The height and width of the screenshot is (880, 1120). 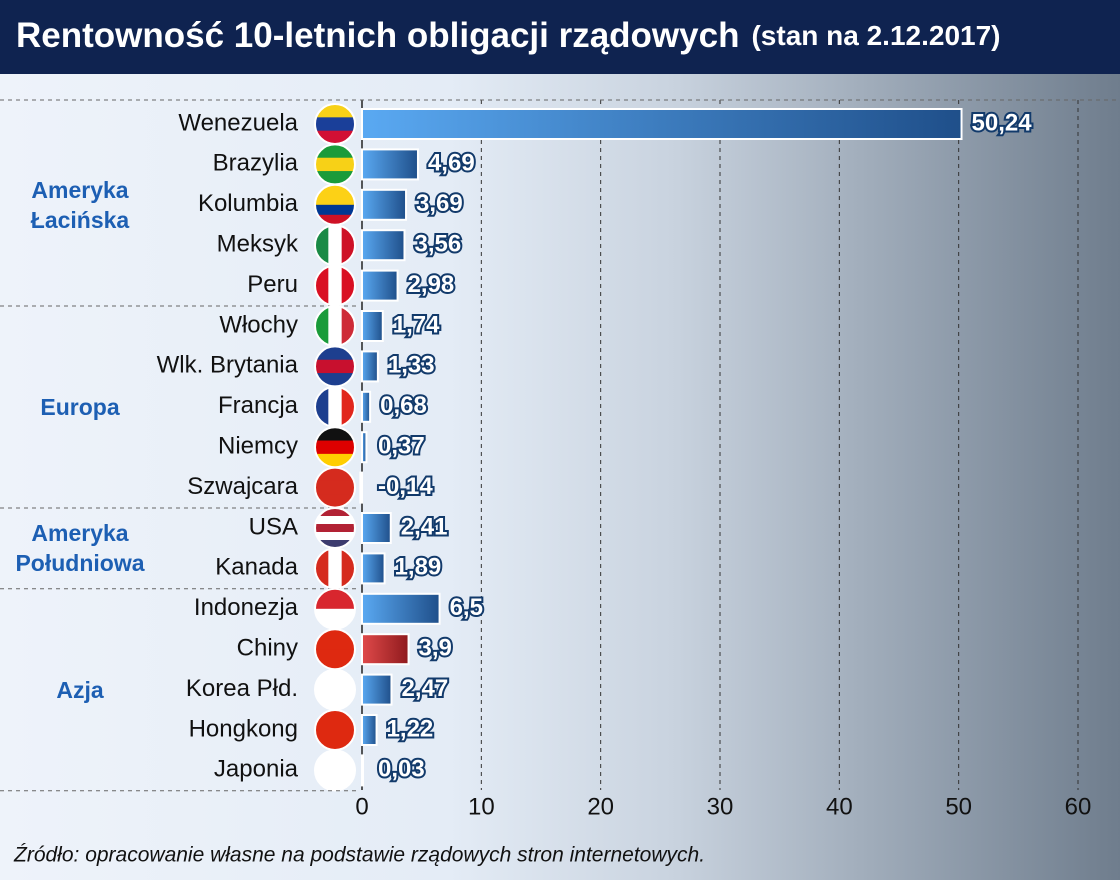 What do you see at coordinates (839, 806) in the screenshot?
I see `x-tick-label: 40` at bounding box center [839, 806].